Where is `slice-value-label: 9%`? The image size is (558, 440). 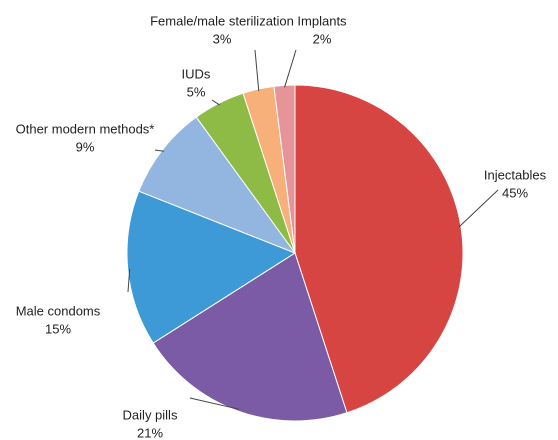 slice-value-label: 9% is located at coordinates (85, 146).